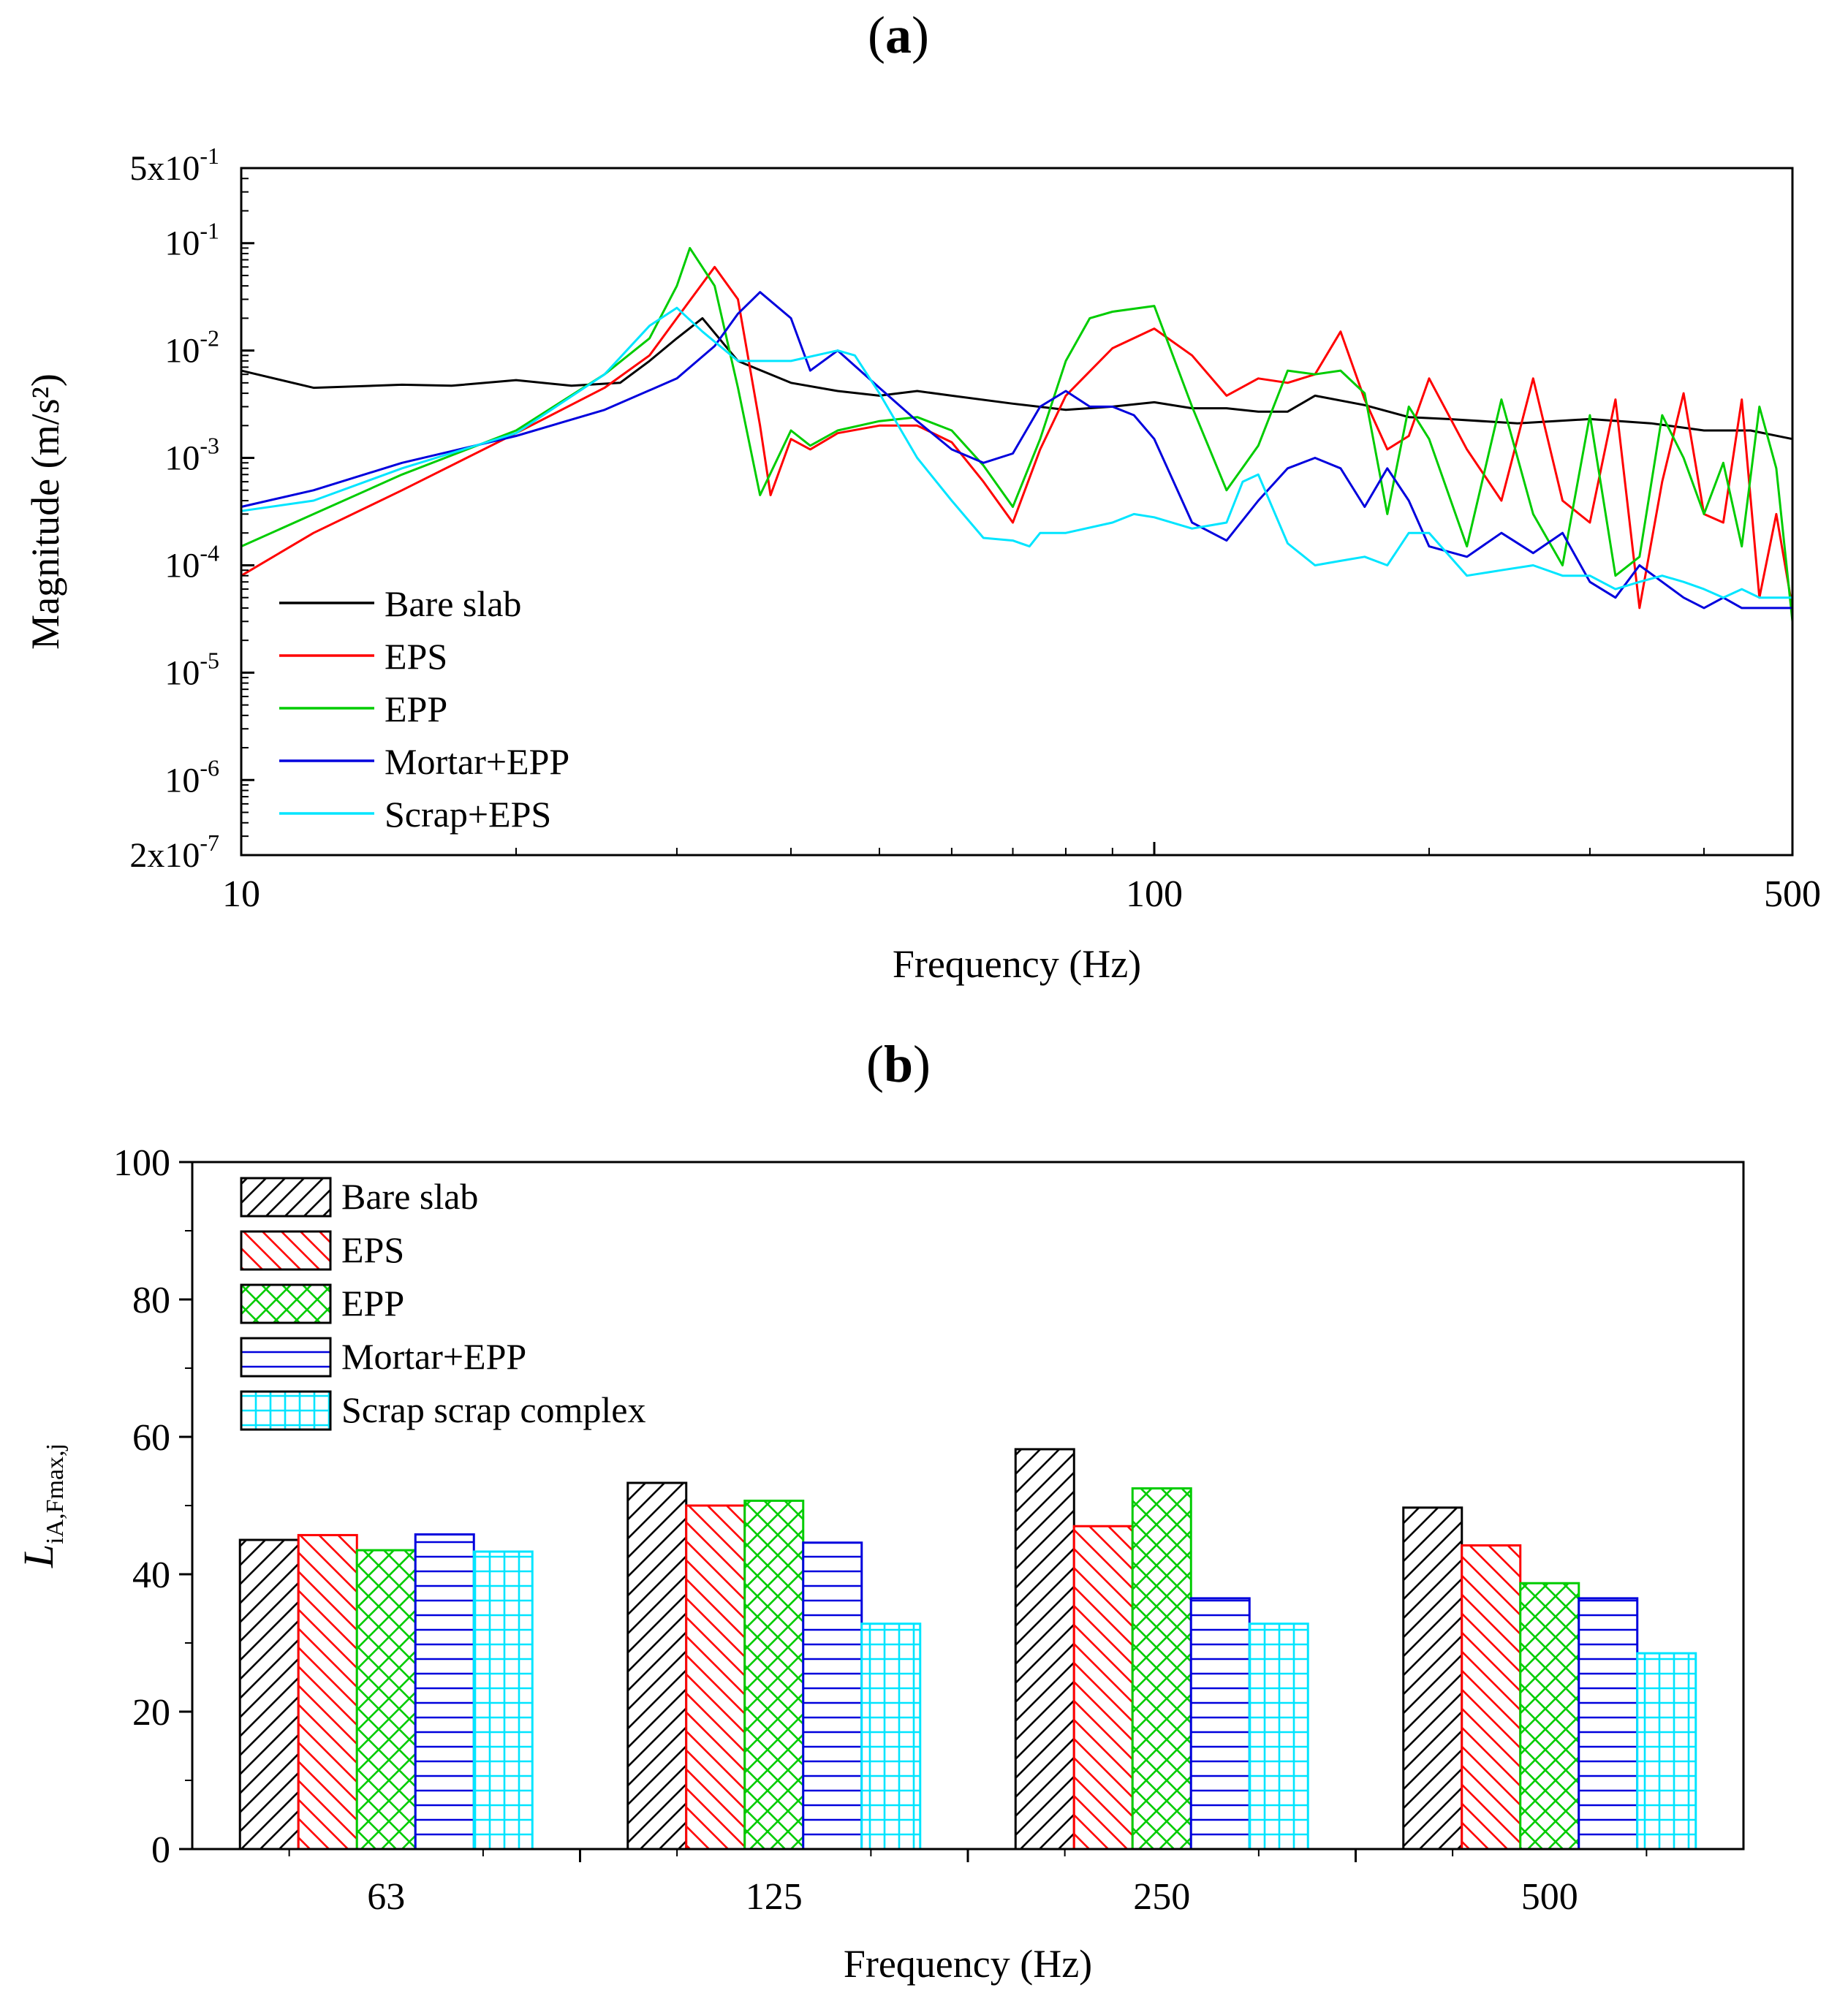  I want to click on y-tick-label: 10⁻², so click(192, 348).